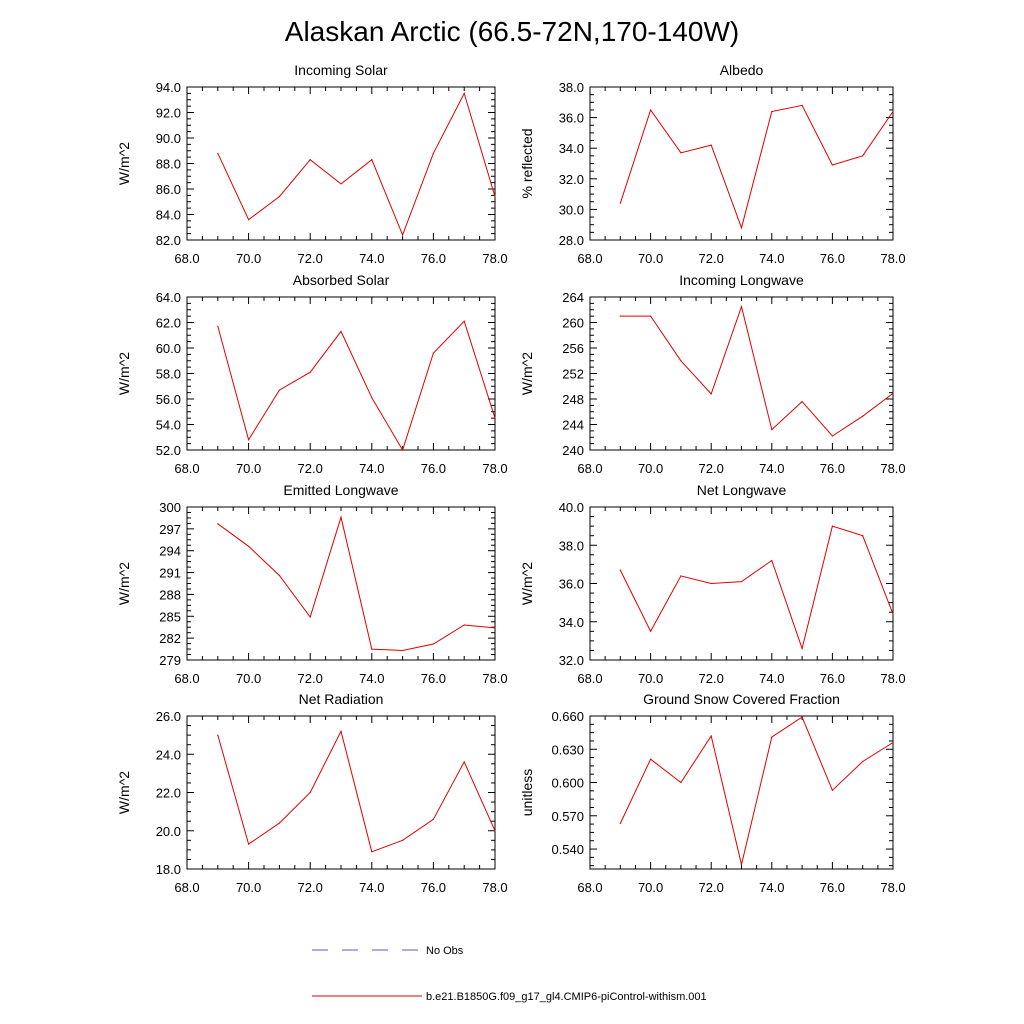  I want to click on y-tick-label: 60.0, so click(168, 348).